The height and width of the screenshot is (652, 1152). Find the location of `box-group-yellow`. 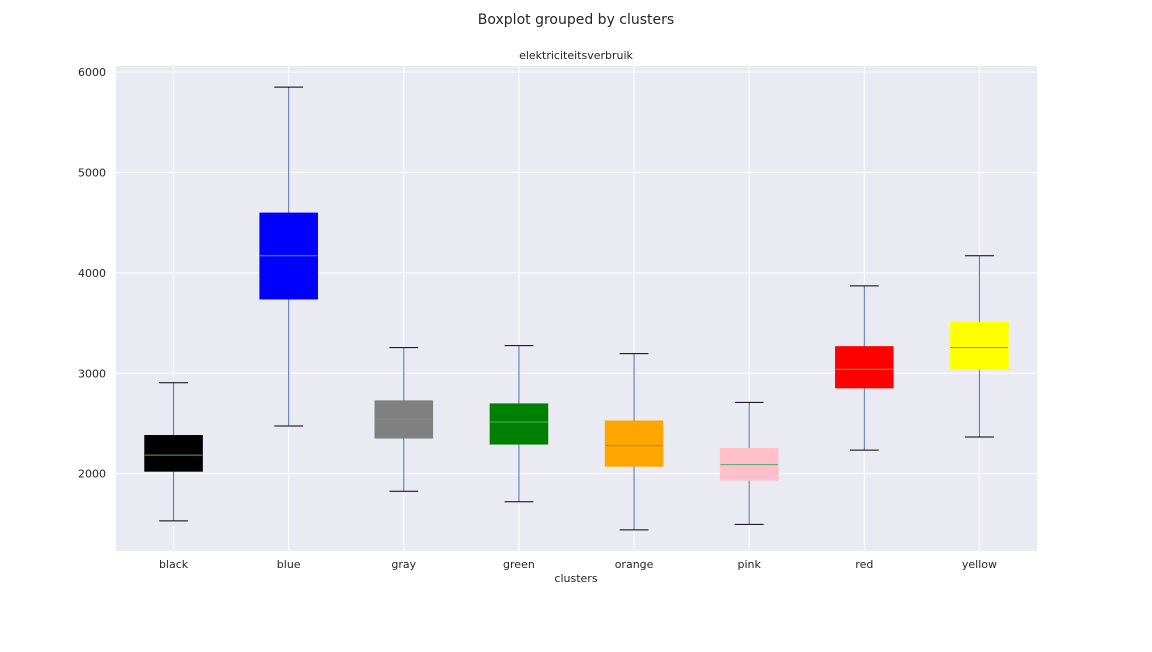

box-group-yellow is located at coordinates (979, 346).